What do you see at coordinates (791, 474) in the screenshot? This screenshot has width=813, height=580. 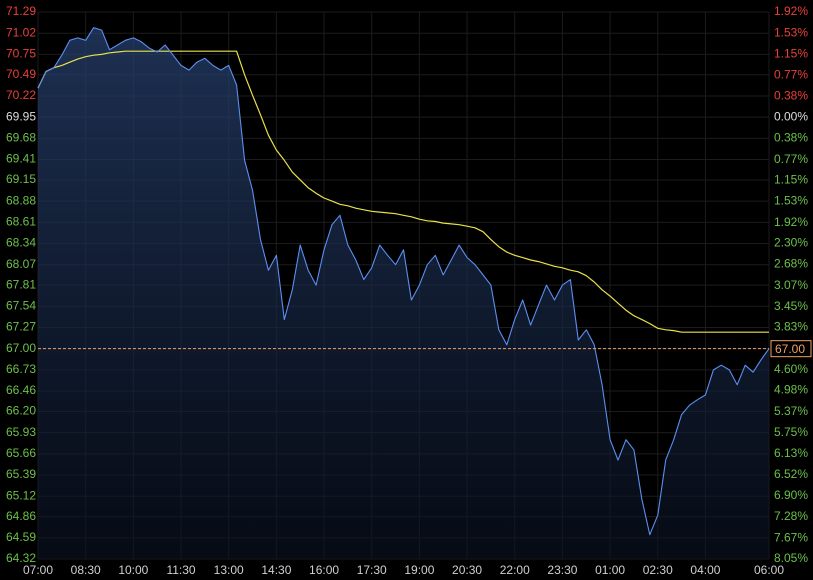 I see `y2-tick-label: 6.52%` at bounding box center [791, 474].